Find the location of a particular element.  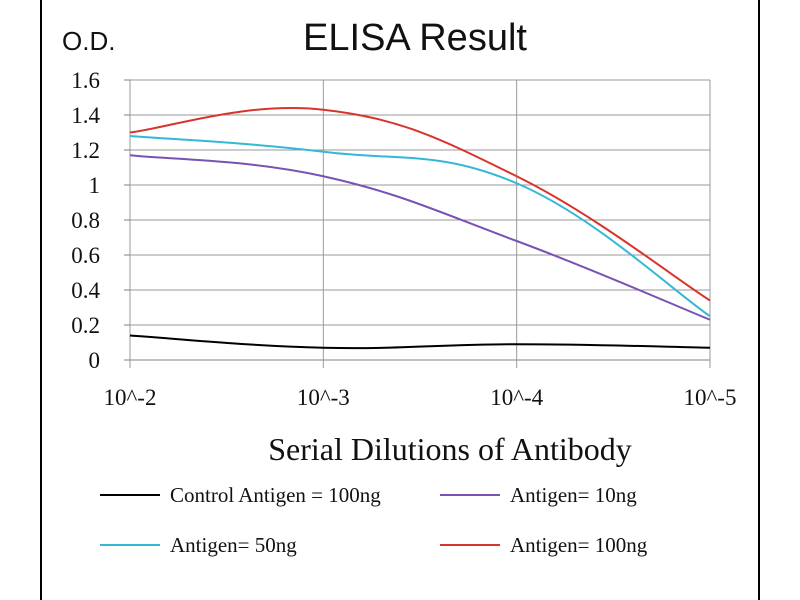

y-tick-label: 1.6 is located at coordinates (85, 80).